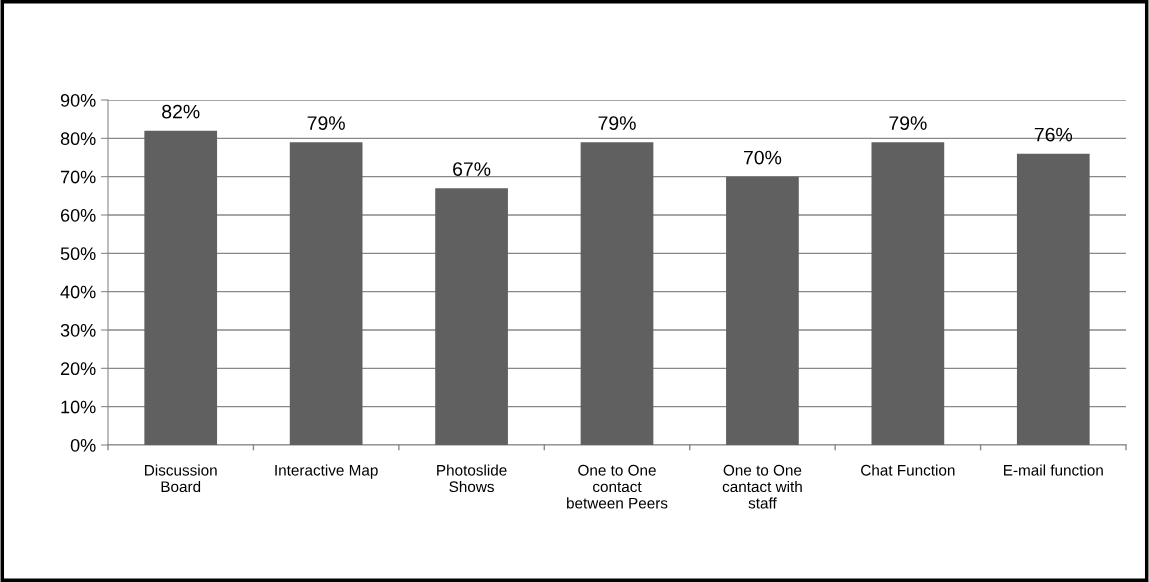 The height and width of the screenshot is (582, 1149). I want to click on y-tick-label: 30%, so click(78, 330).